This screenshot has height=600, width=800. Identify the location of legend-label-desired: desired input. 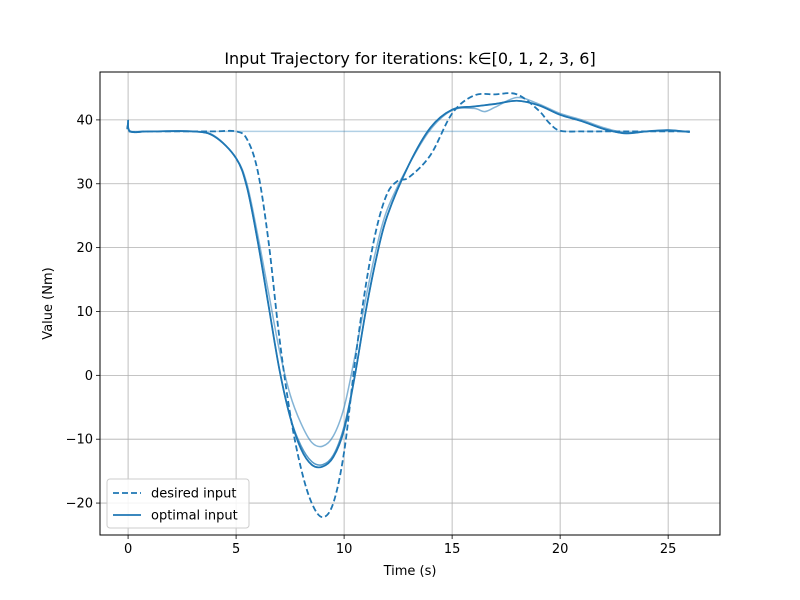
(194, 494).